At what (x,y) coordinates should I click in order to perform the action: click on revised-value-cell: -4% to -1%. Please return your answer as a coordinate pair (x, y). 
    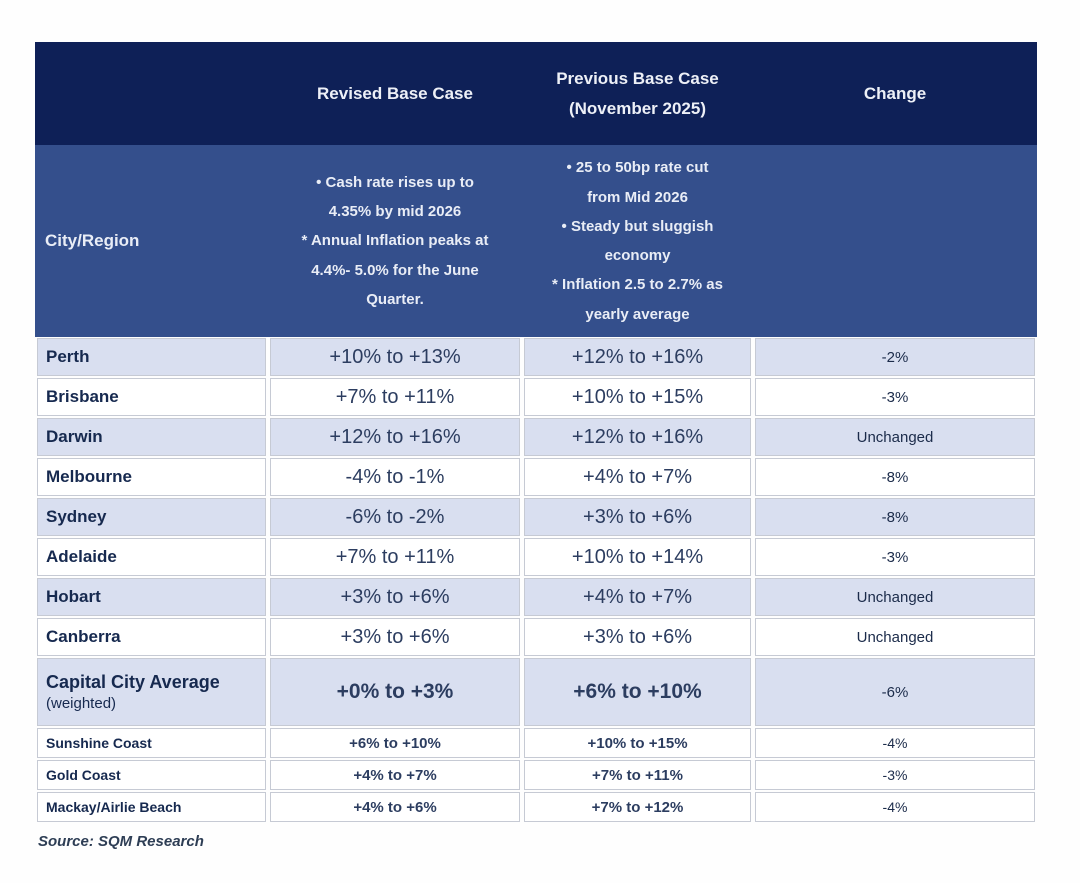
    Looking at the image, I should click on (395, 477).